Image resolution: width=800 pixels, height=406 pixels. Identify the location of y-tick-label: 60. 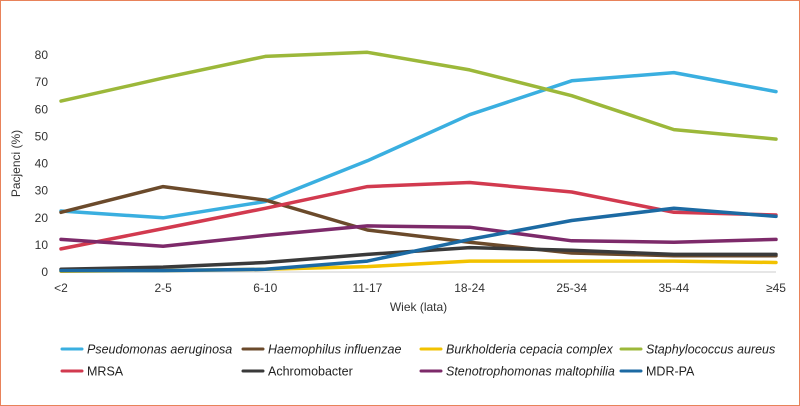
(42, 109).